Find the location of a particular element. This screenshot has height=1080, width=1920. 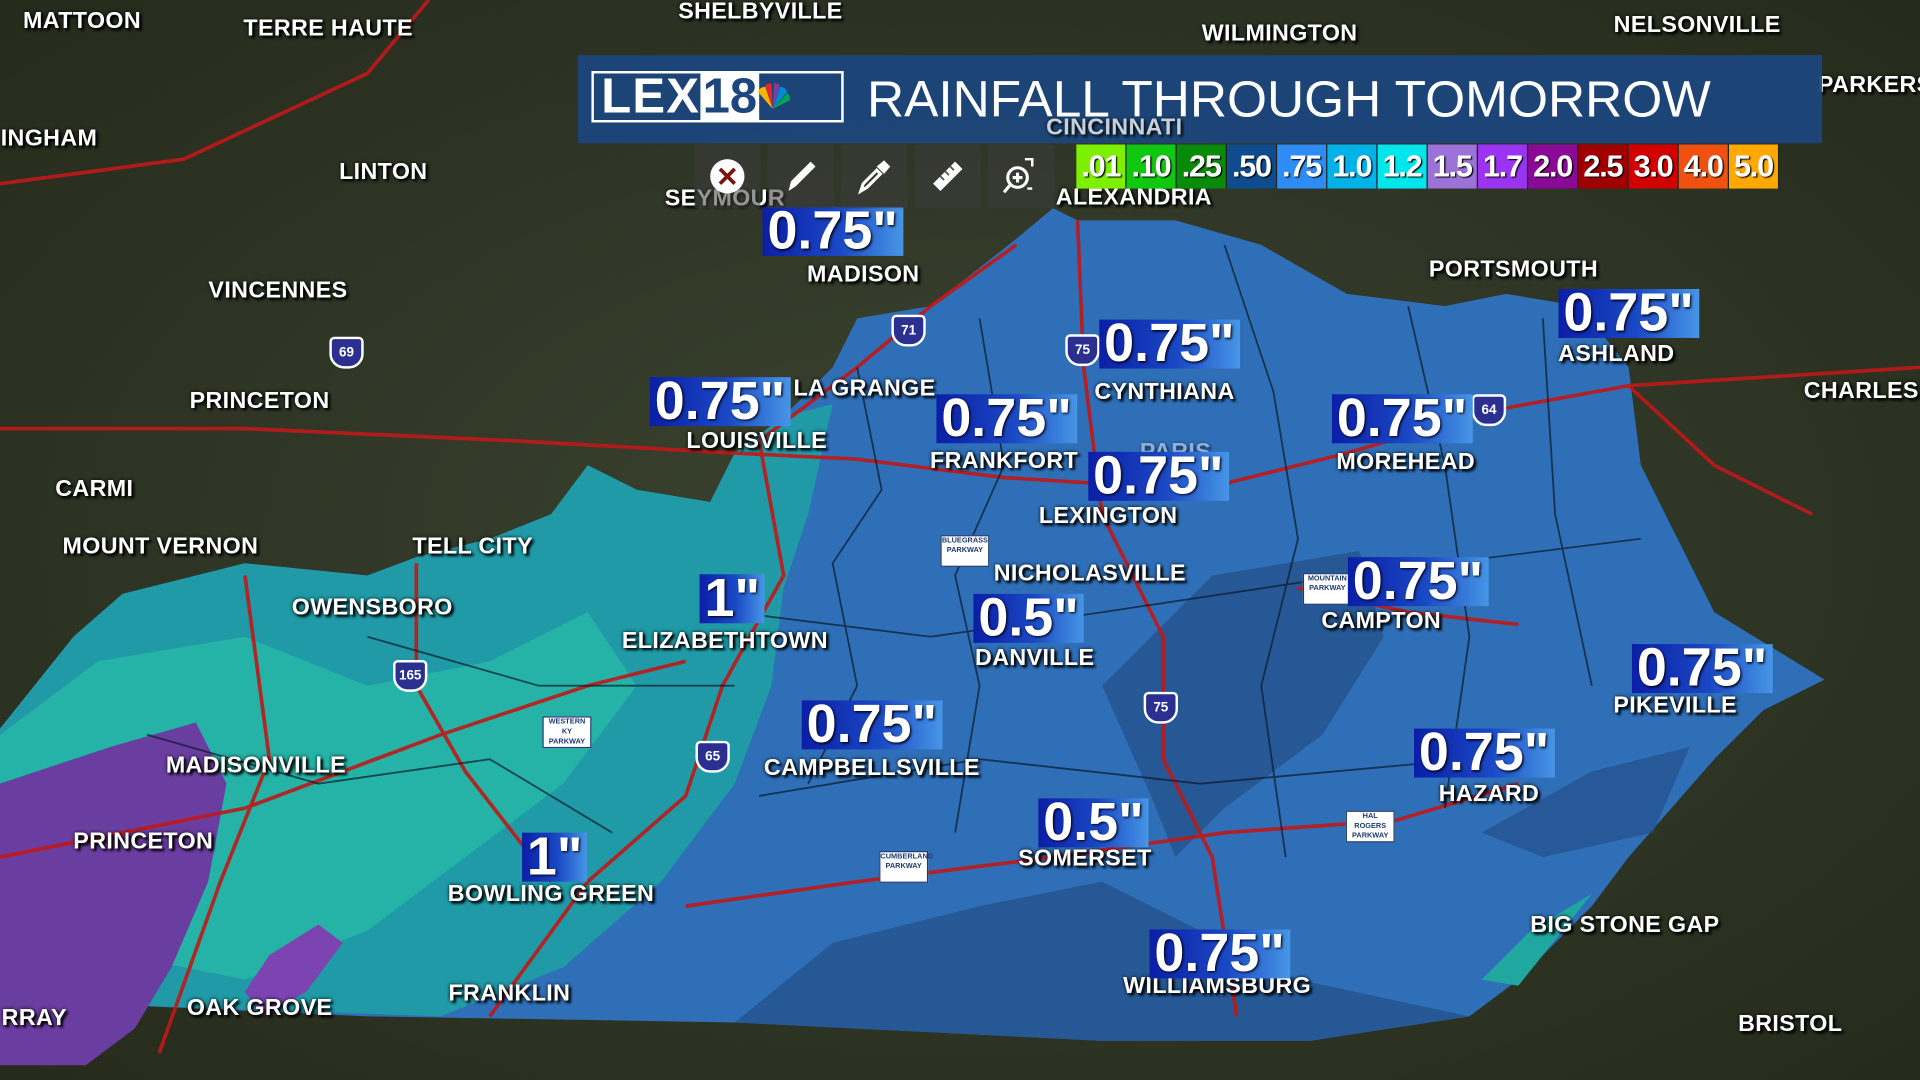

lex18-logo: LEX 18 is located at coordinates (717, 96).